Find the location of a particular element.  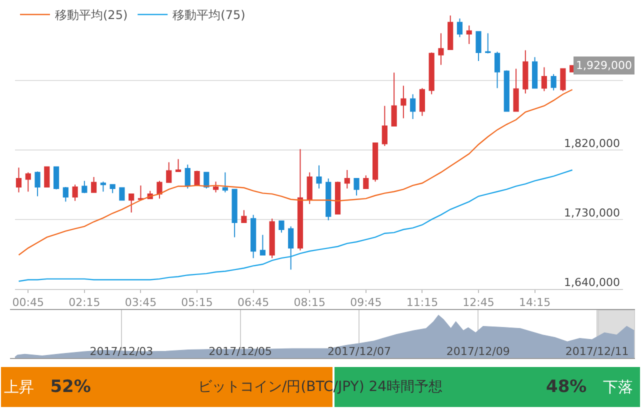

annotation: 1,929,000 is located at coordinates (604, 65).